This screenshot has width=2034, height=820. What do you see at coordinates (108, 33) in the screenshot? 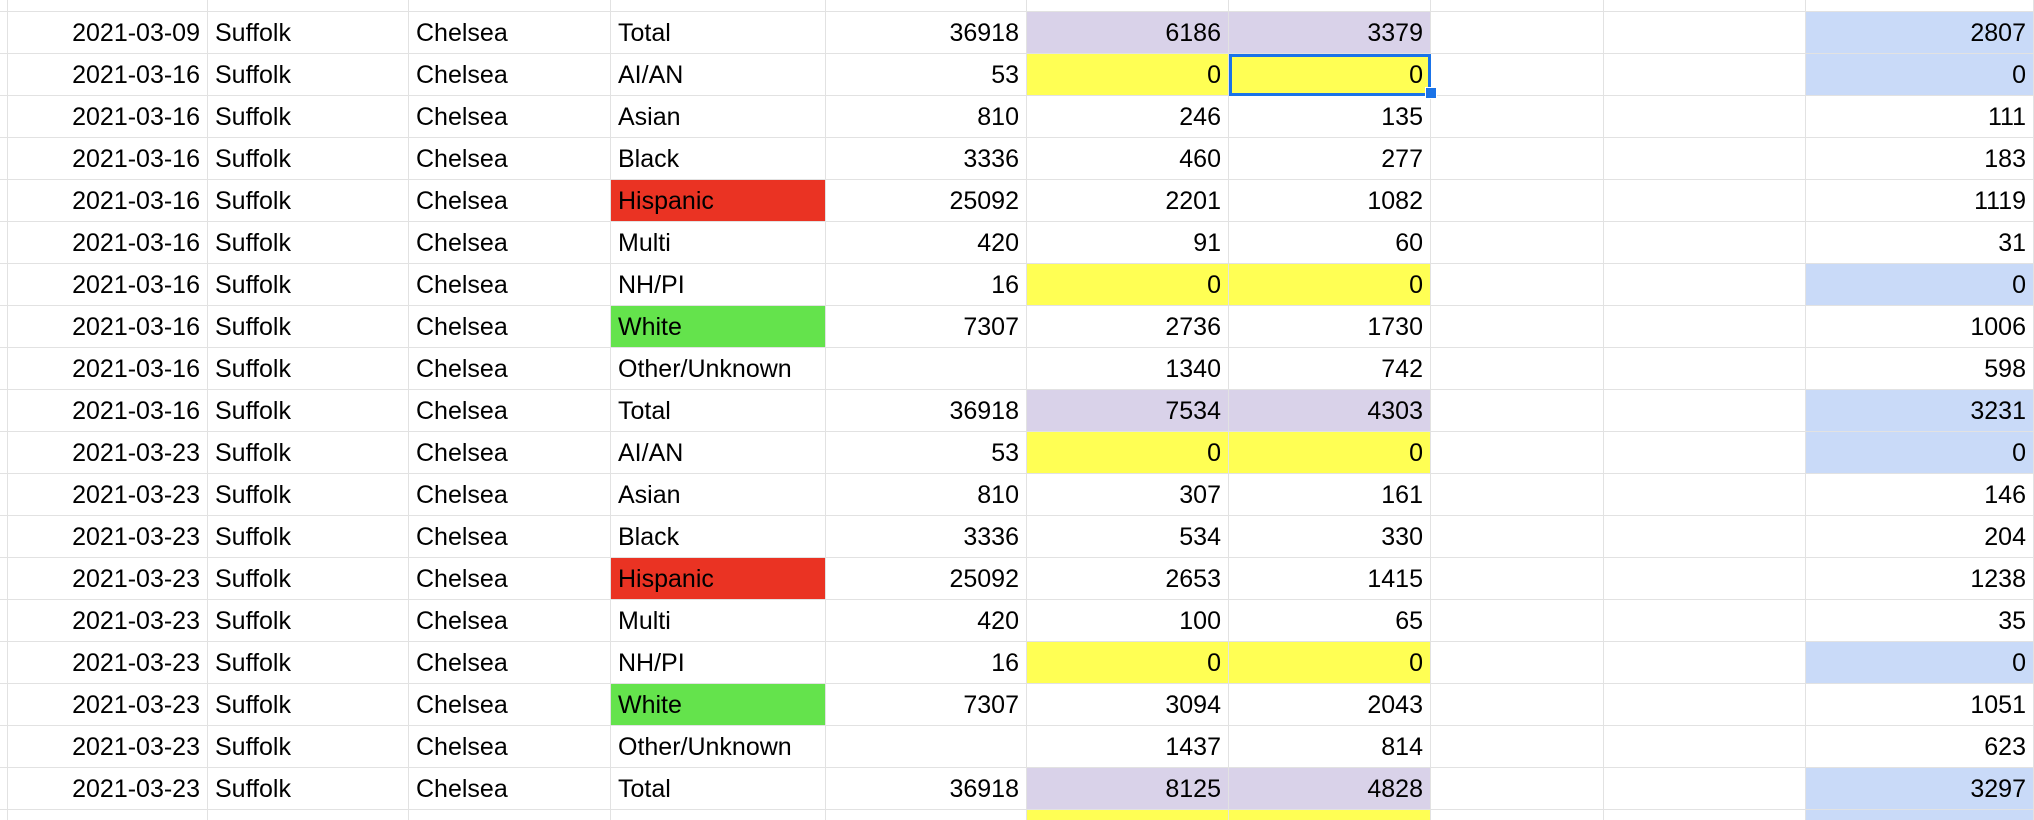
I see `date-cell: 2021-03-09` at bounding box center [108, 33].